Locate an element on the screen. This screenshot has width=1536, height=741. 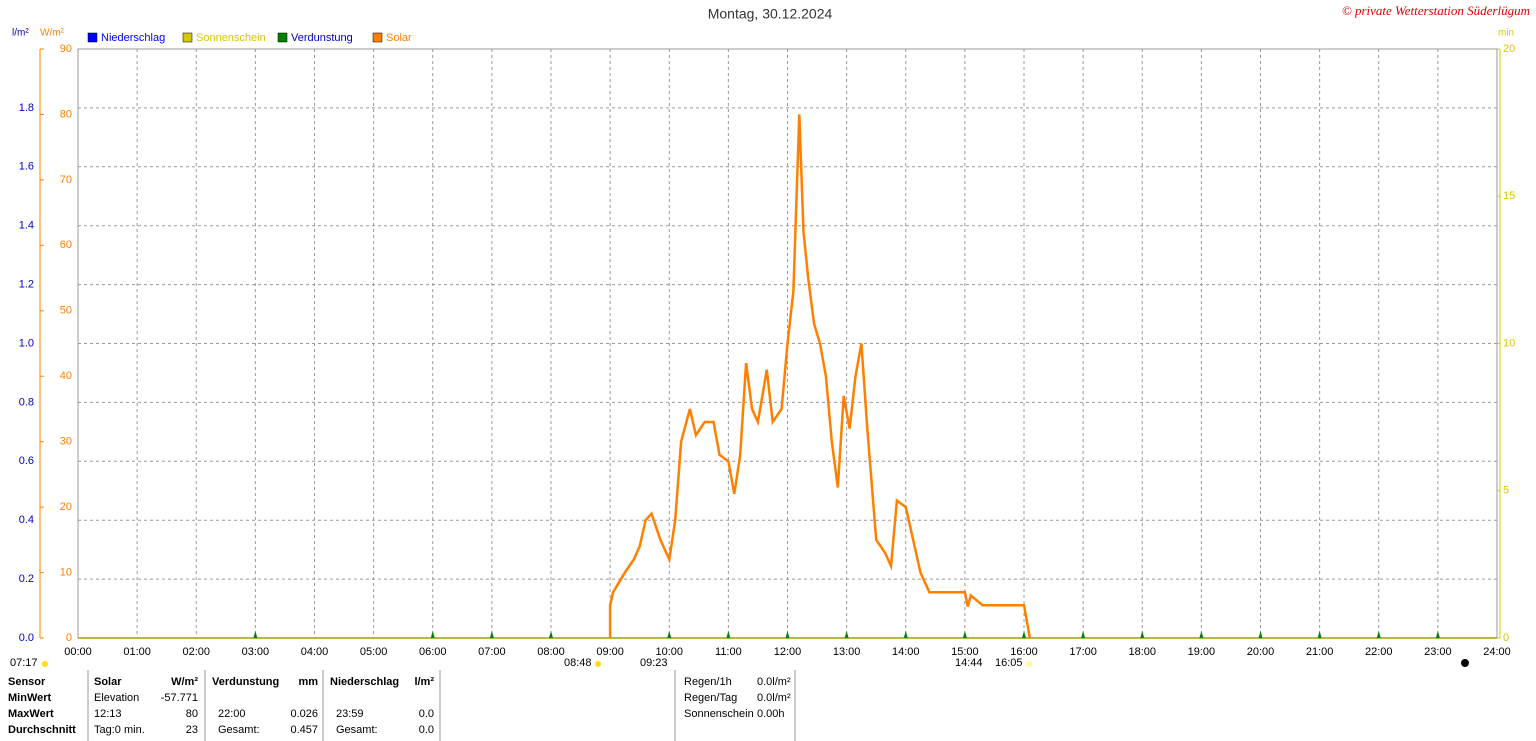
stats-value: 23 is located at coordinates (192, 730).